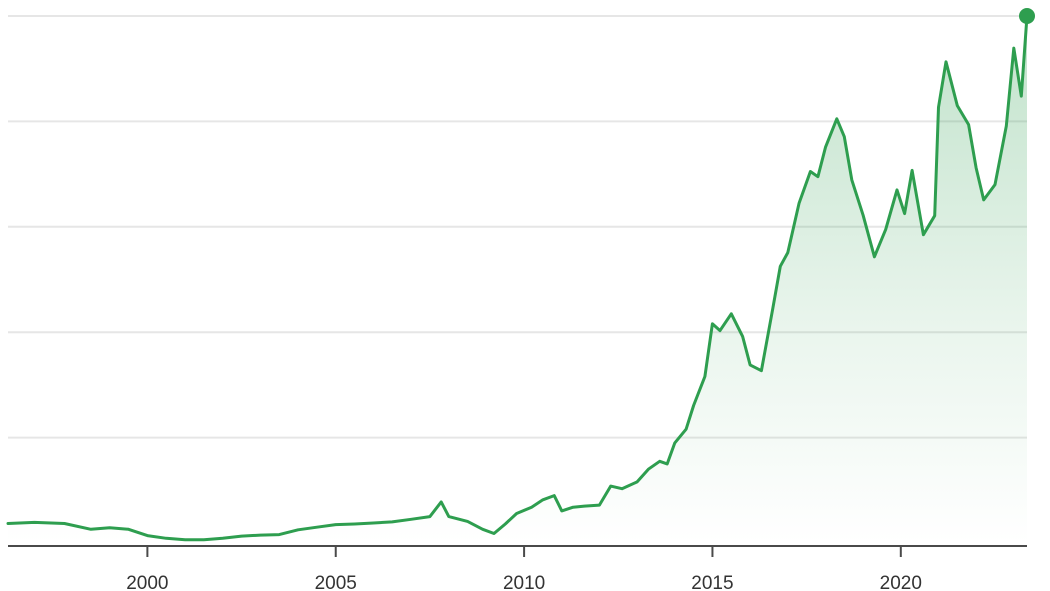  Describe the element at coordinates (517, 568) in the screenshot. I see `x-axis: 2000 2005 2010 2015 2020` at that location.